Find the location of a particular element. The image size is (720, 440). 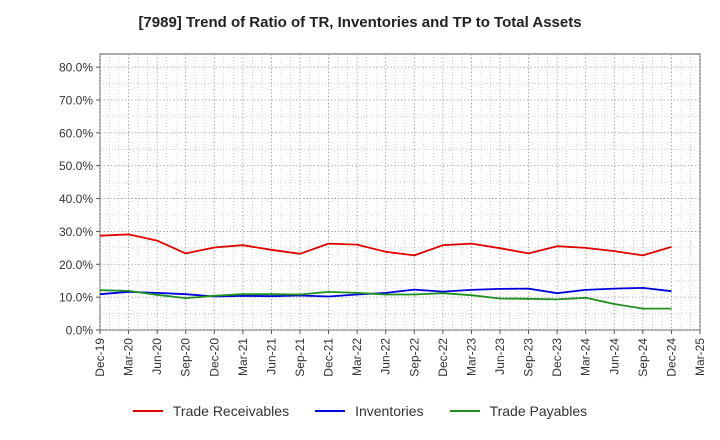

legend-swatch-trade-payables is located at coordinates (464, 411).